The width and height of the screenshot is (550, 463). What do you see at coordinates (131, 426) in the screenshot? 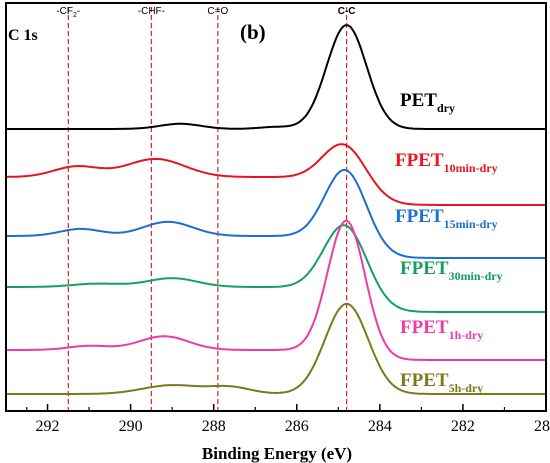
I see `x-tick-label-1: 290` at bounding box center [131, 426].